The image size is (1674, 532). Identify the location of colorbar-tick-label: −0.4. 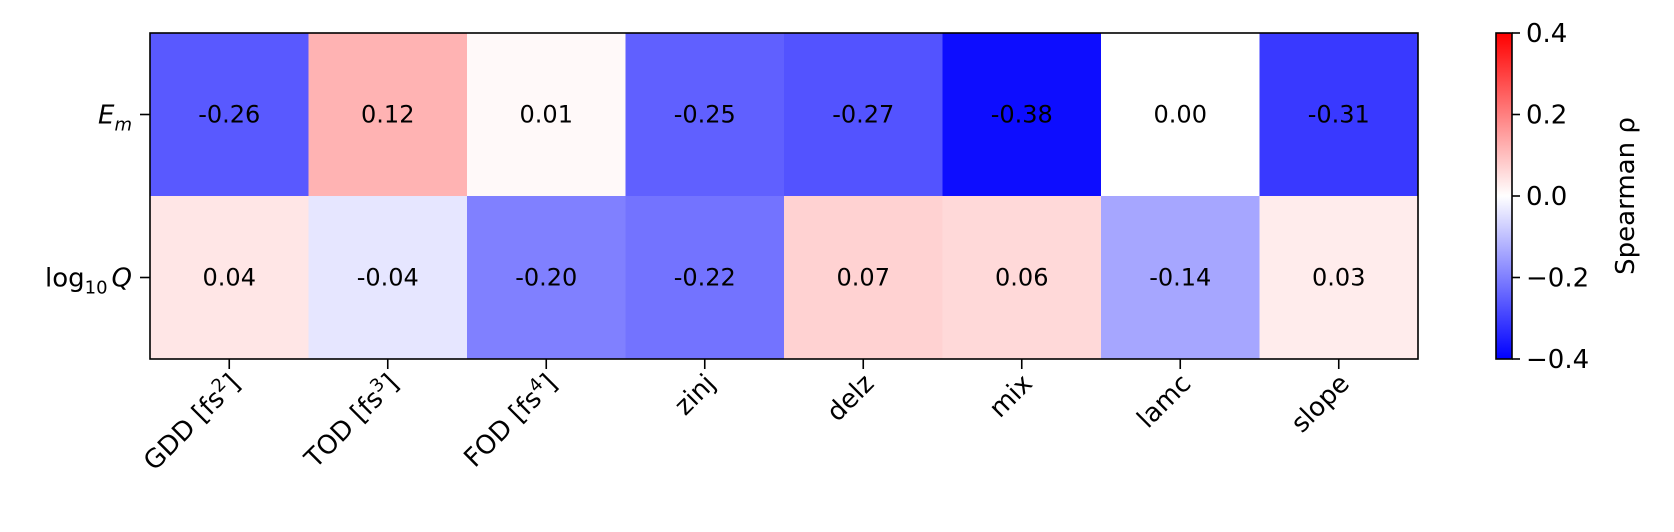
(1557, 360).